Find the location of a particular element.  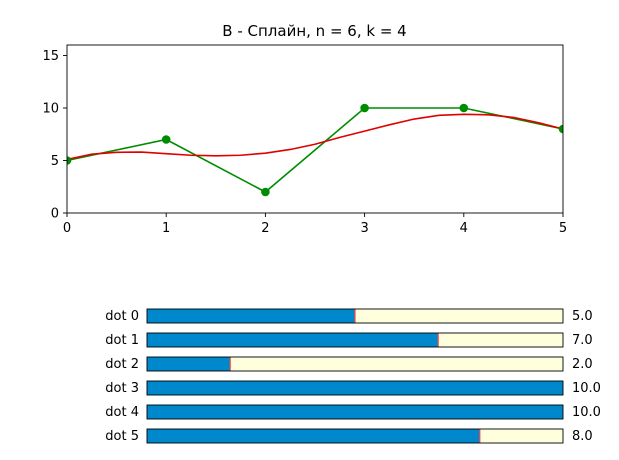

y-tick-label-1: 5 is located at coordinates (55, 161).